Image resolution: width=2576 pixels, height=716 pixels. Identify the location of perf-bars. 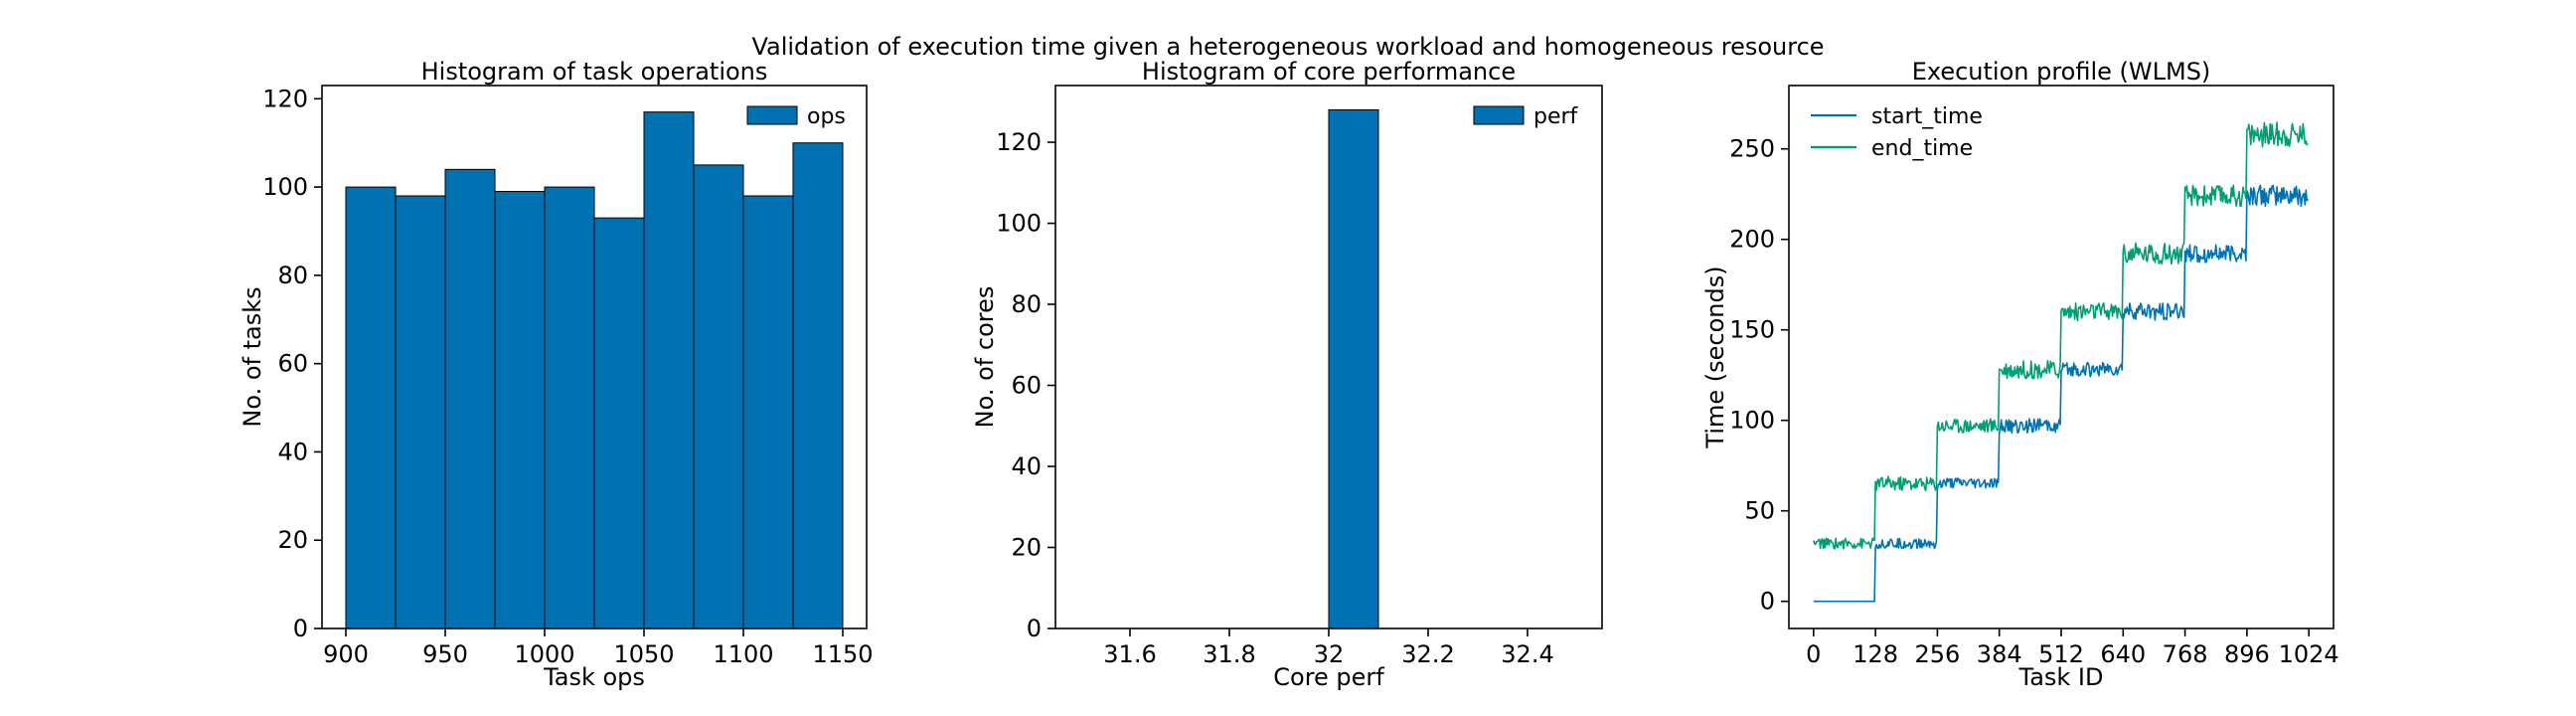
(1353, 368).